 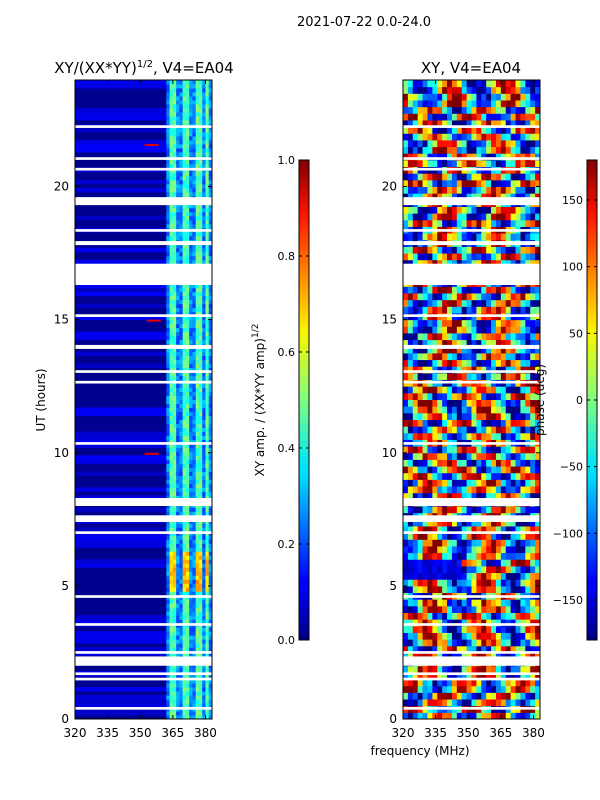 What do you see at coordinates (107, 733) in the screenshot?
I see `x-tick-label: 335` at bounding box center [107, 733].